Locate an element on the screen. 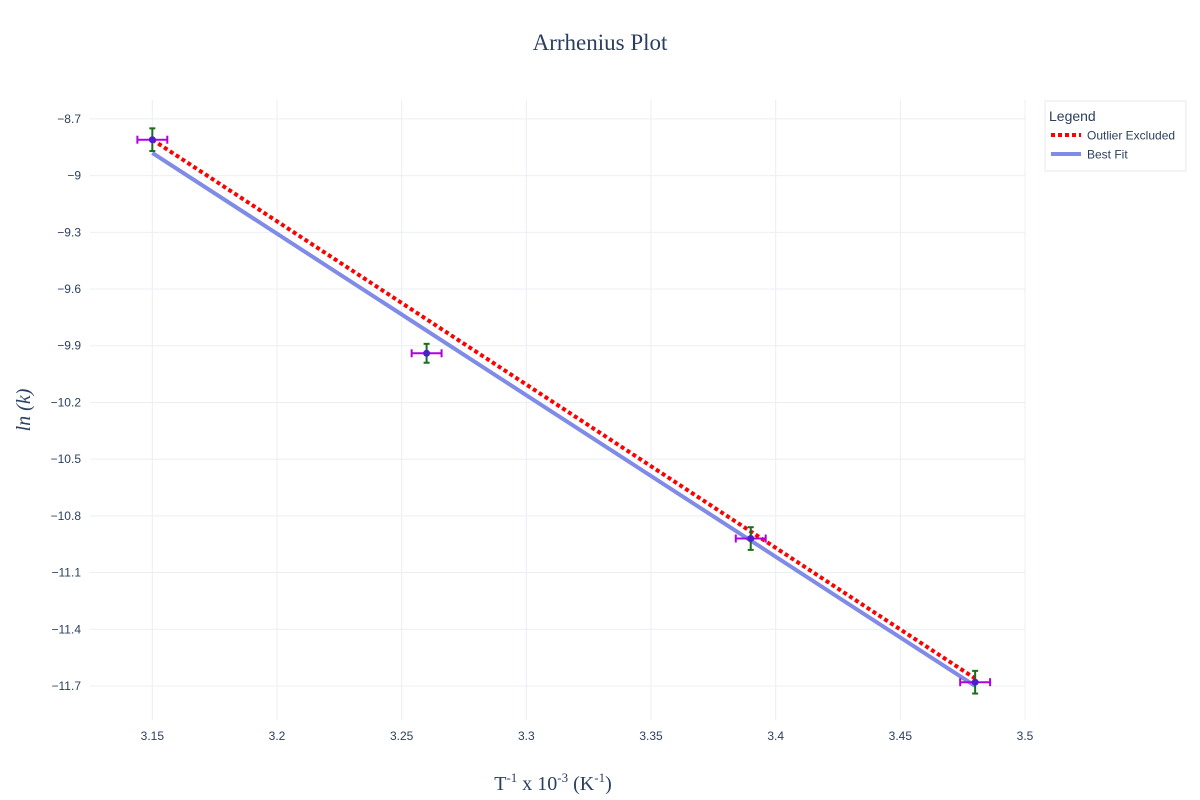  y-tick-label: −10.2 is located at coordinates (66, 402).